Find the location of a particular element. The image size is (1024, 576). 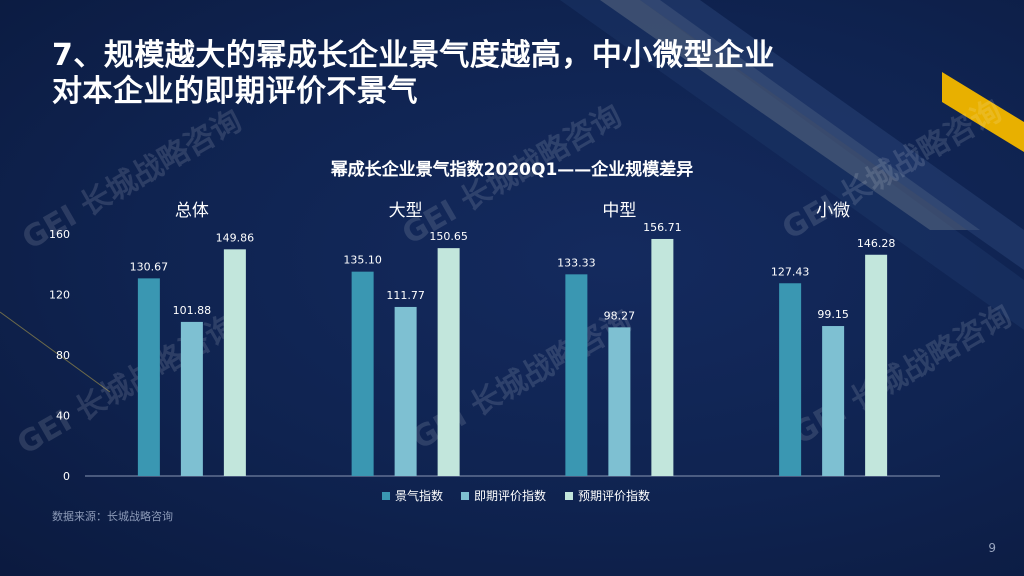

data-label: 99.15 is located at coordinates (833, 314).